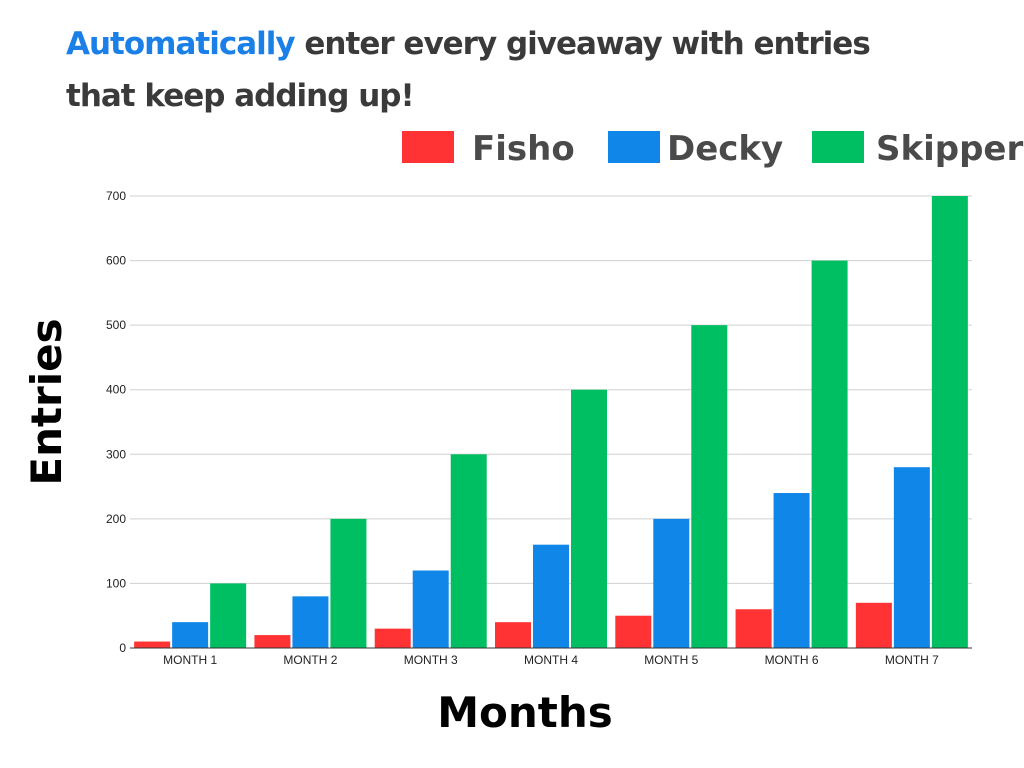  I want to click on x-axis-title: Months, so click(525, 712).